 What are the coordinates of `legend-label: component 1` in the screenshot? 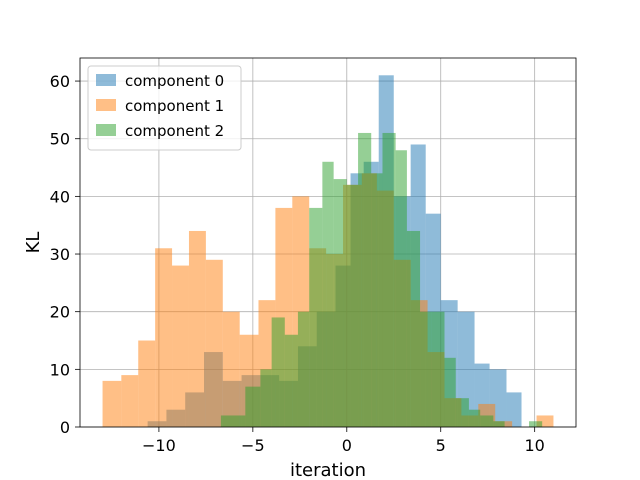 It's located at (174, 106).